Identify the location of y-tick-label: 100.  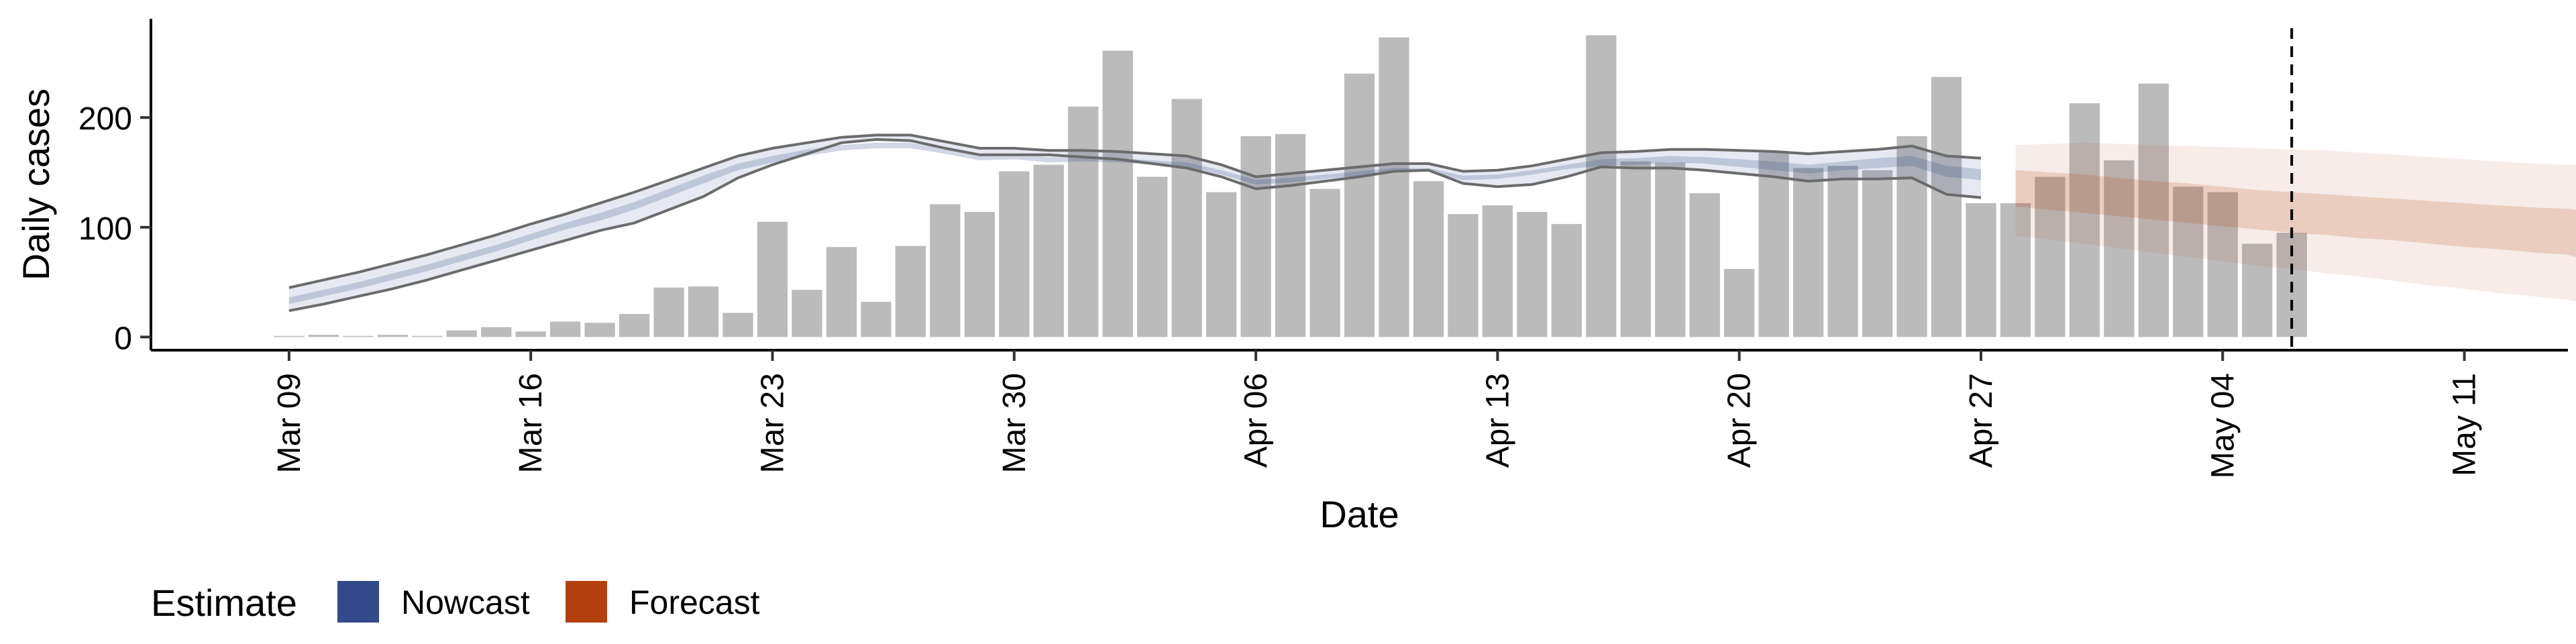
(105, 229).